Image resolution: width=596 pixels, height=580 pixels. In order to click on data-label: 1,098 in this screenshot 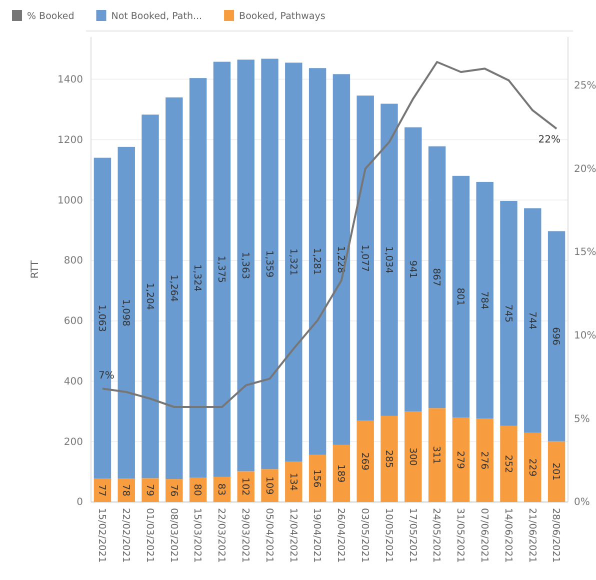, I will do `click(126, 312)`.